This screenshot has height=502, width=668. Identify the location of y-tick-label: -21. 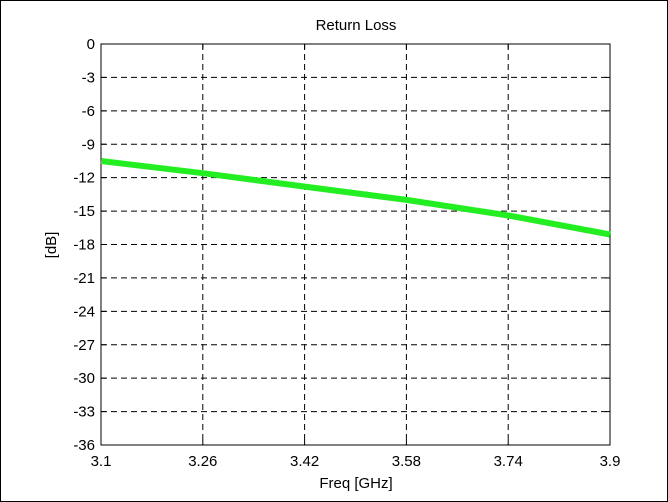
(84, 278).